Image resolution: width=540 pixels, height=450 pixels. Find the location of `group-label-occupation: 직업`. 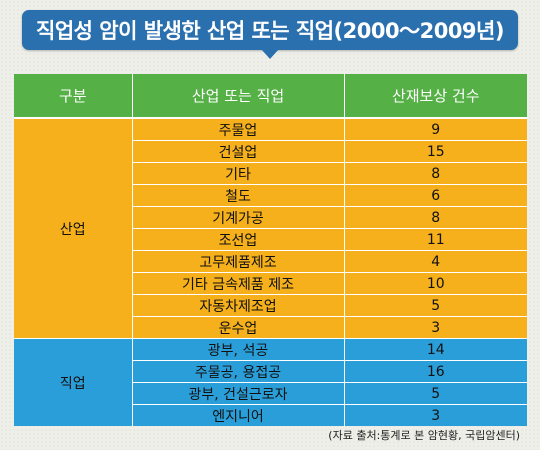

group-label-occupation: 직업 is located at coordinates (73, 382).